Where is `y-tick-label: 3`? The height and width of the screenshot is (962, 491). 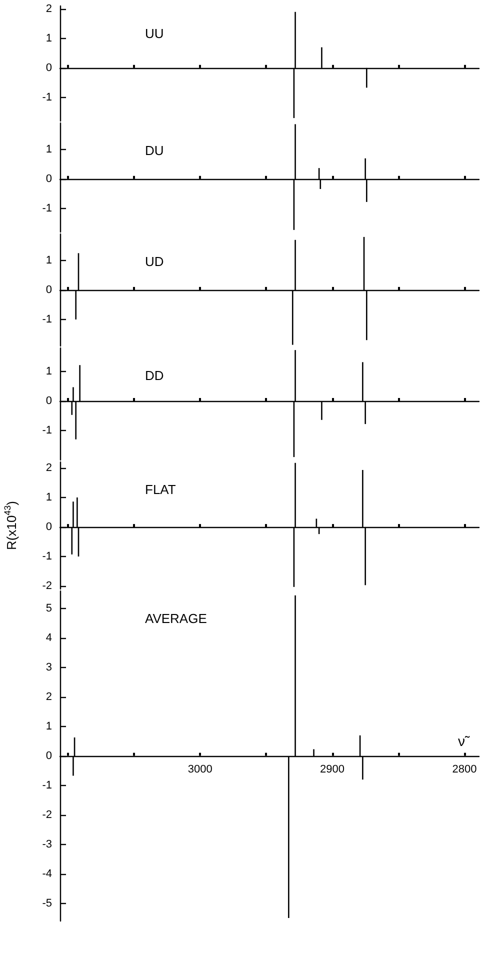
y-tick-label: 3 is located at coordinates (49, 668).